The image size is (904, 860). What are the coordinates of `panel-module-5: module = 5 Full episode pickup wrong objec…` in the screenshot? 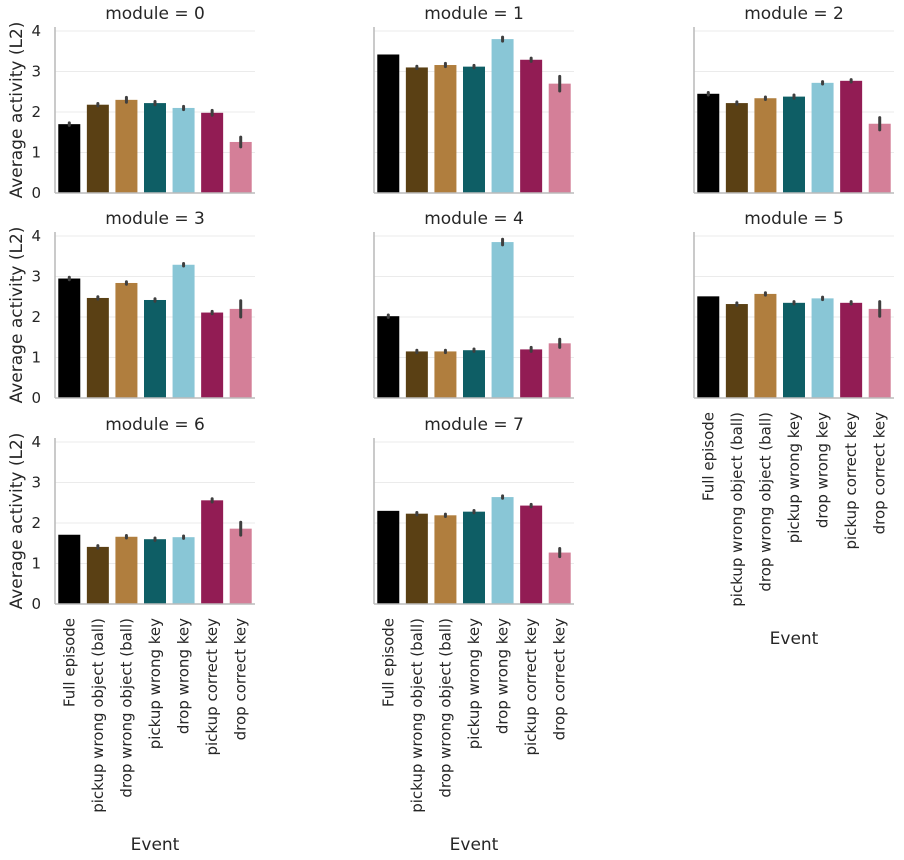 It's located at (793, 429).